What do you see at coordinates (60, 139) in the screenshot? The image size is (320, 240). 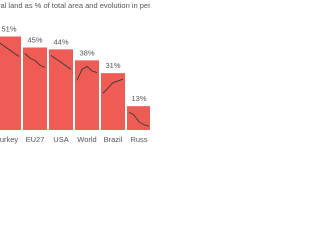 I see `x-tick-label: USA` at bounding box center [60, 139].